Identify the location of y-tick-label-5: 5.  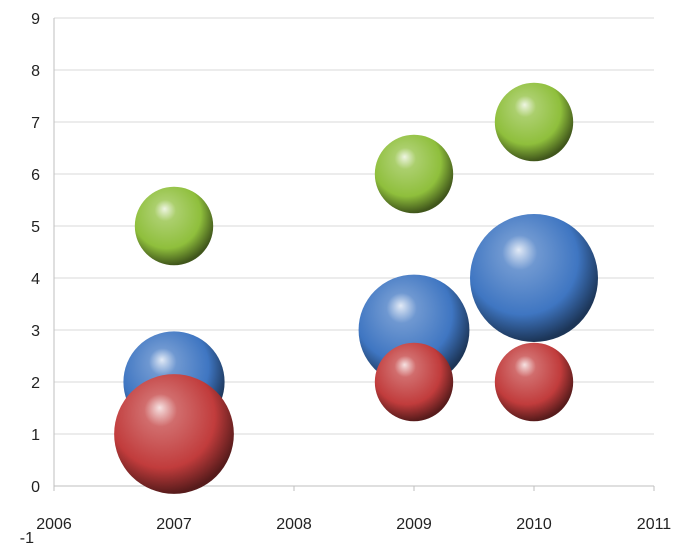
(35, 227).